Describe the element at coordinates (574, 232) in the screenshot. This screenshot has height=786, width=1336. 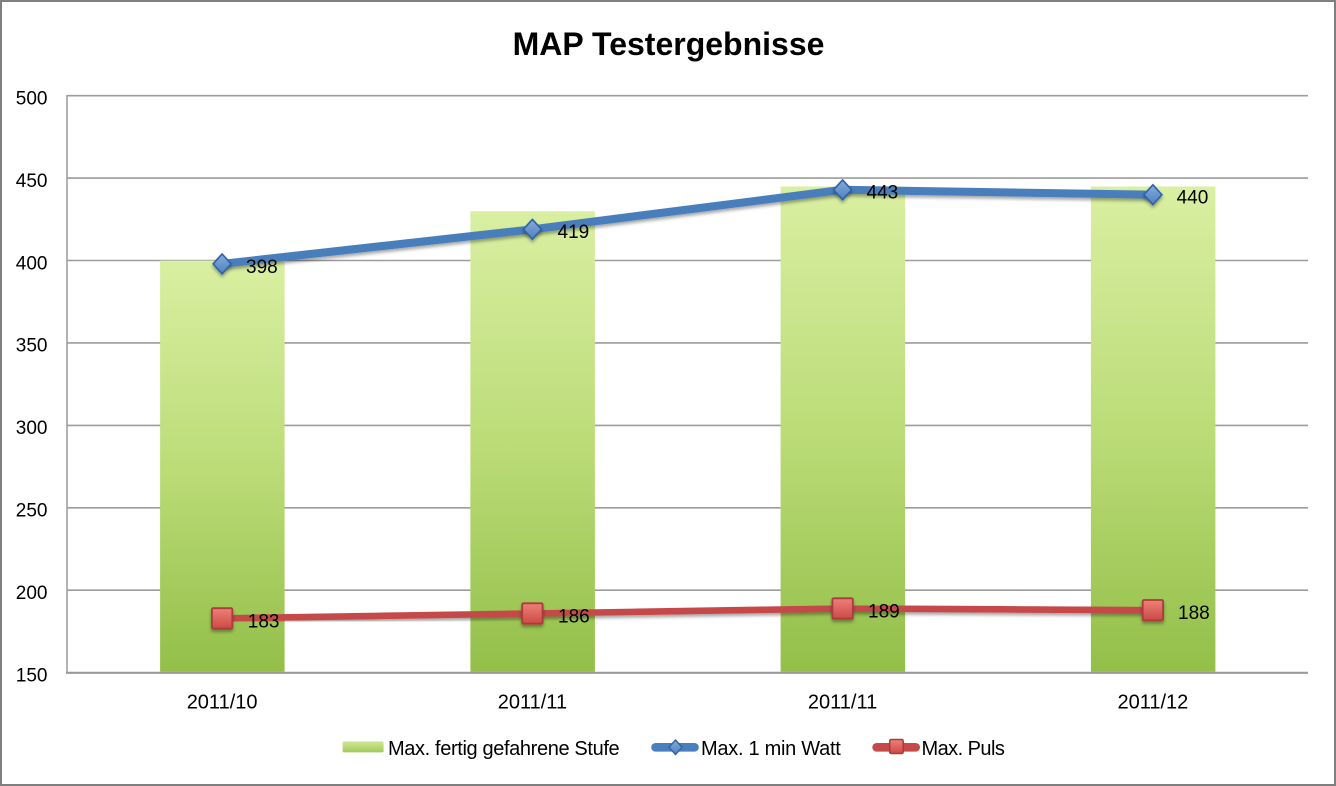
I see `svg-text: 419` at that location.